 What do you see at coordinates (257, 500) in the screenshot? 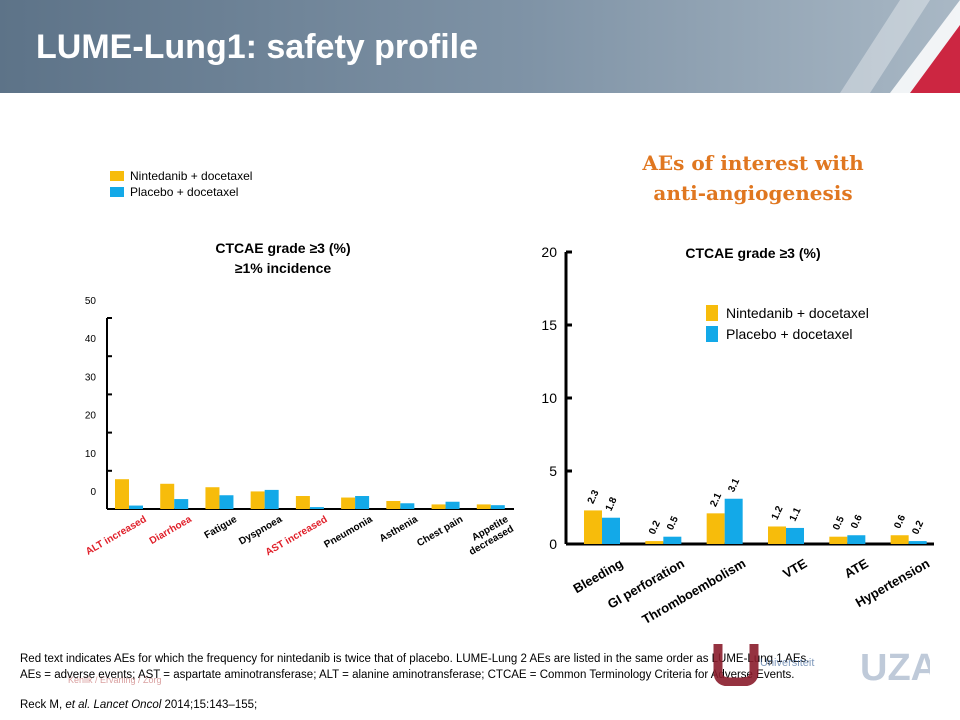
I see `left-bar-nintedanib-dyspnoea` at bounding box center [257, 500].